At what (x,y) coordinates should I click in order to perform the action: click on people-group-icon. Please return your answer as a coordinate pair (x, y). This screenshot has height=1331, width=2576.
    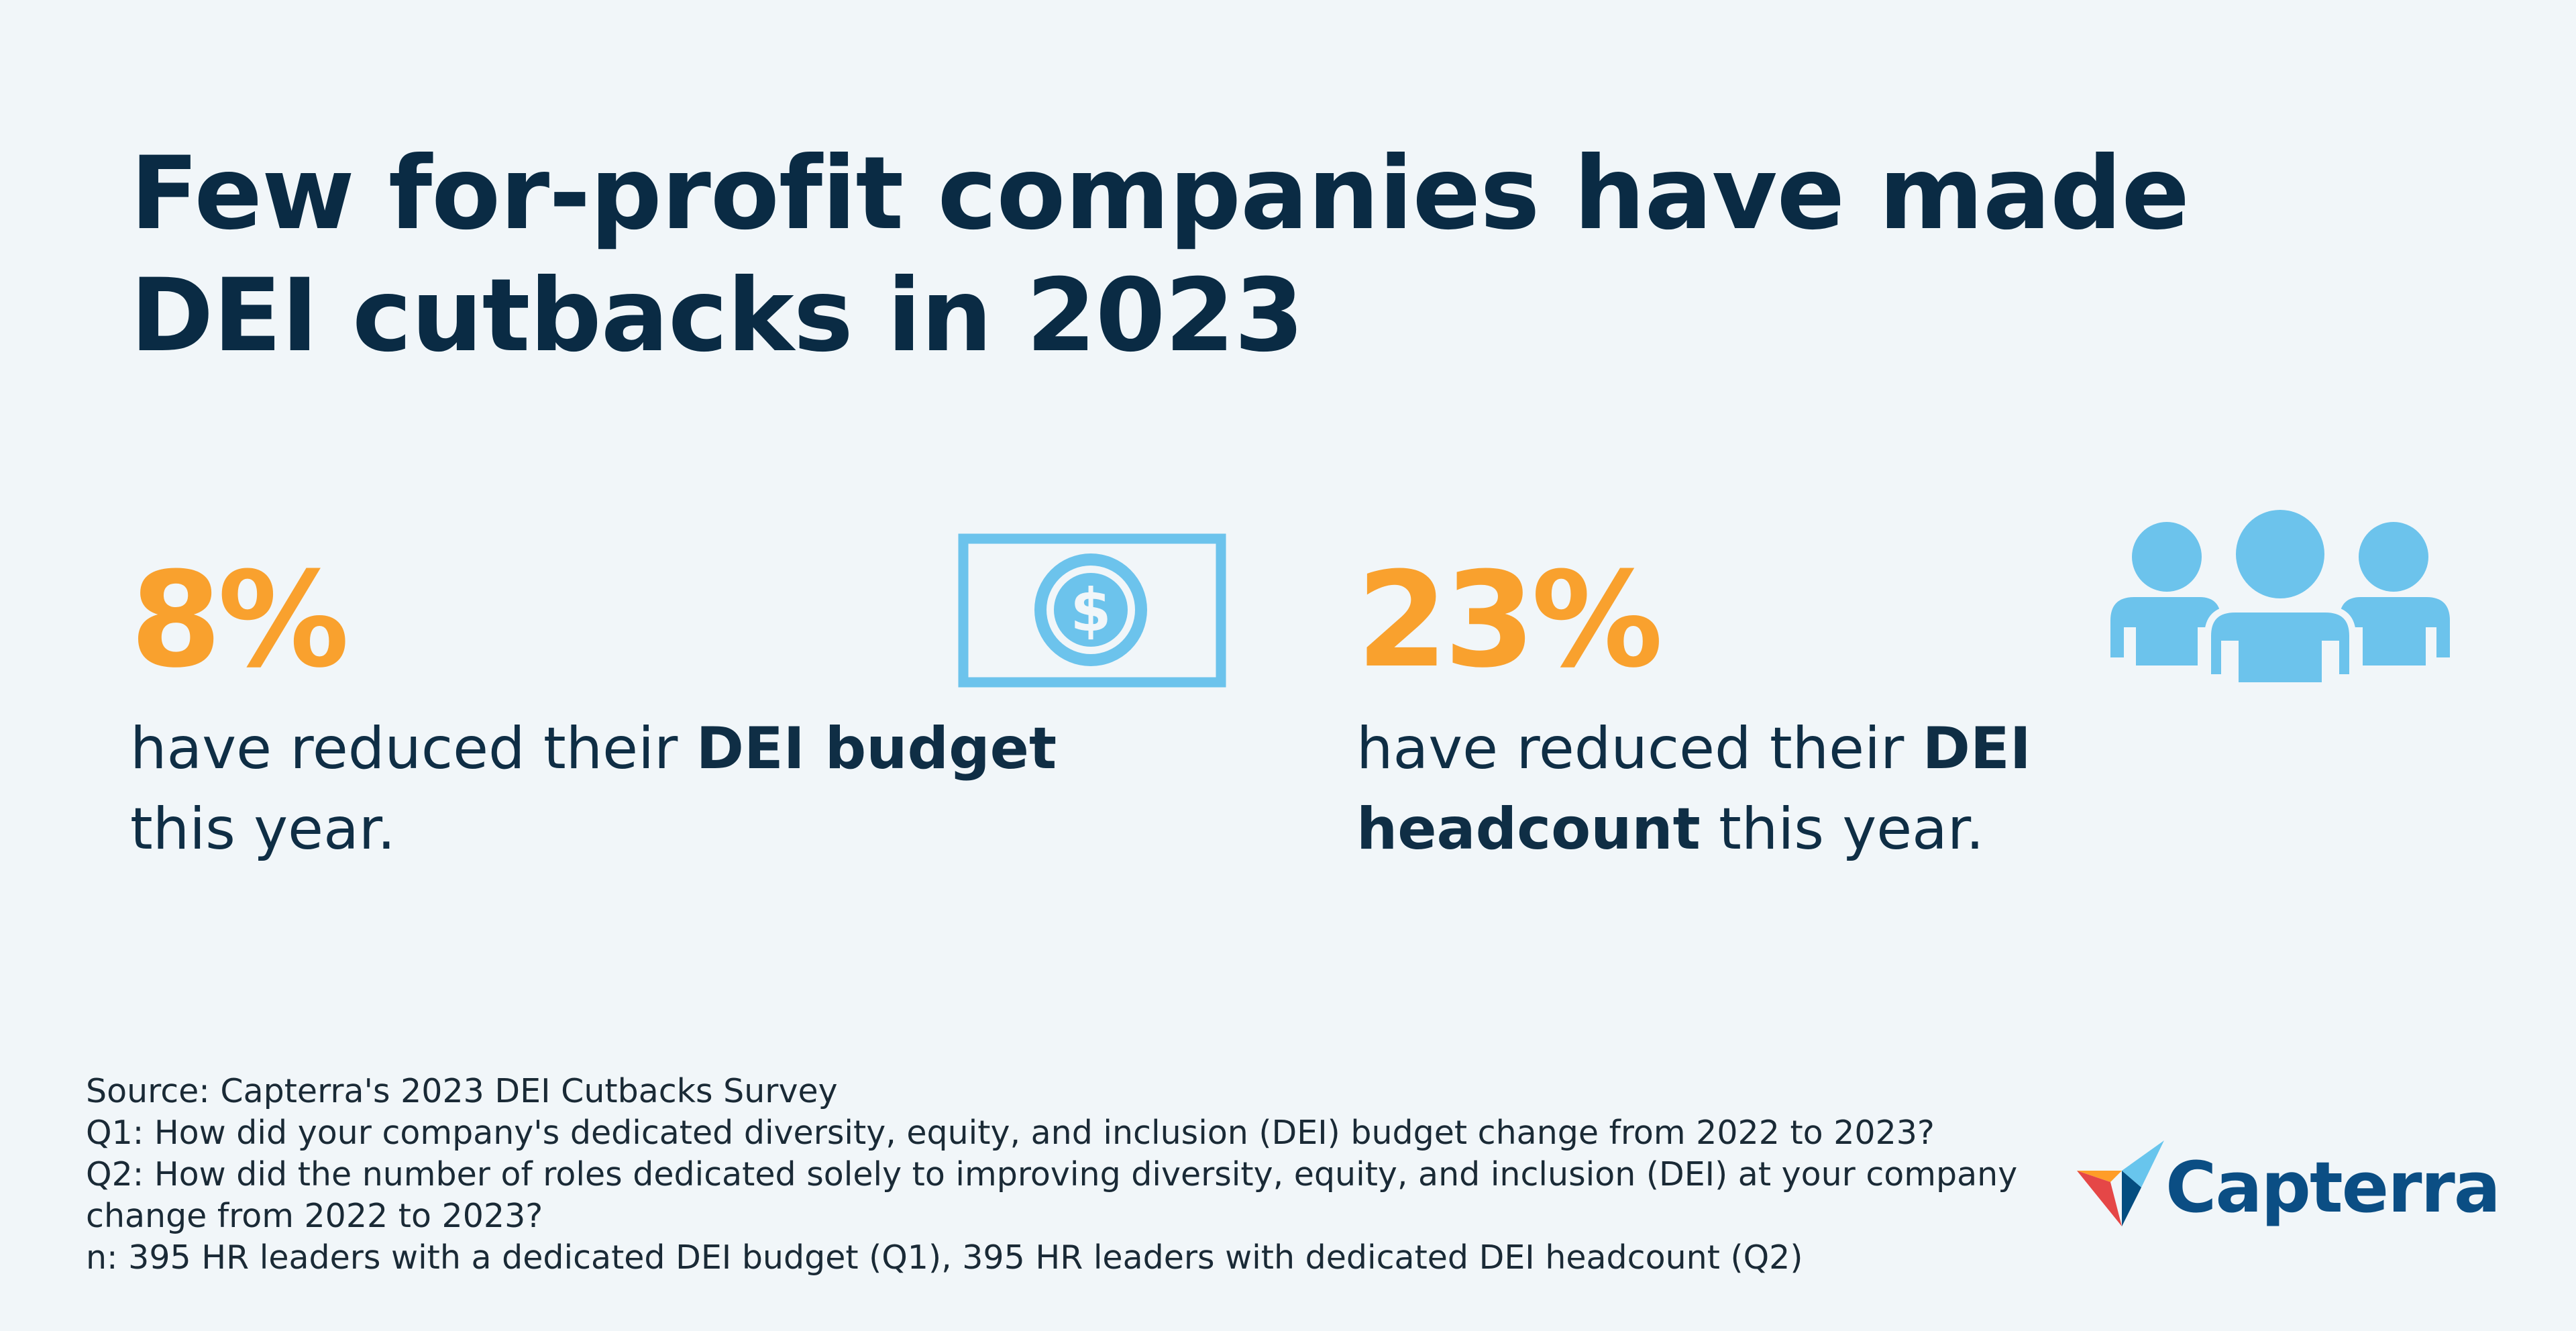
    Looking at the image, I should click on (2280, 598).